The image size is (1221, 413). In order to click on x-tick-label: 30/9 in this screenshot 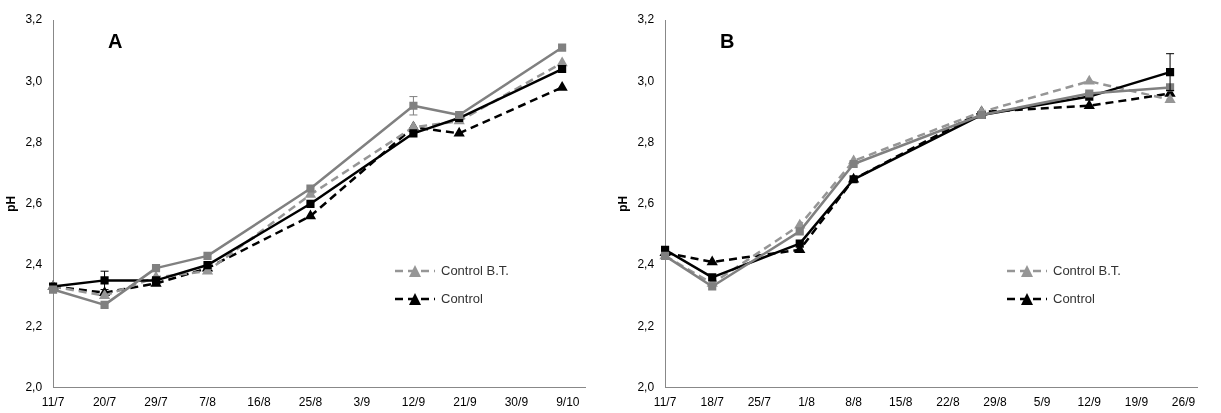, I will do `click(516, 402)`.